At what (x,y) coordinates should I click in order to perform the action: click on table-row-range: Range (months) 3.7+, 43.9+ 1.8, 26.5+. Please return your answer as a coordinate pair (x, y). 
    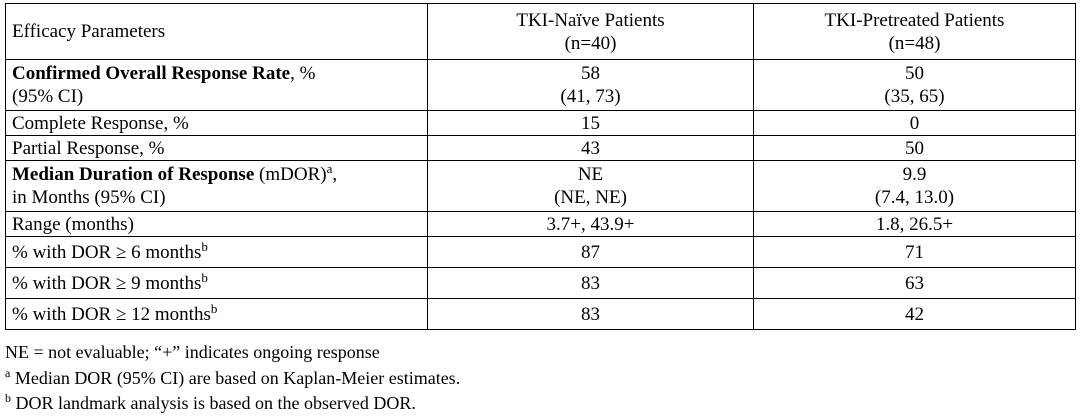
    Looking at the image, I should click on (540, 224).